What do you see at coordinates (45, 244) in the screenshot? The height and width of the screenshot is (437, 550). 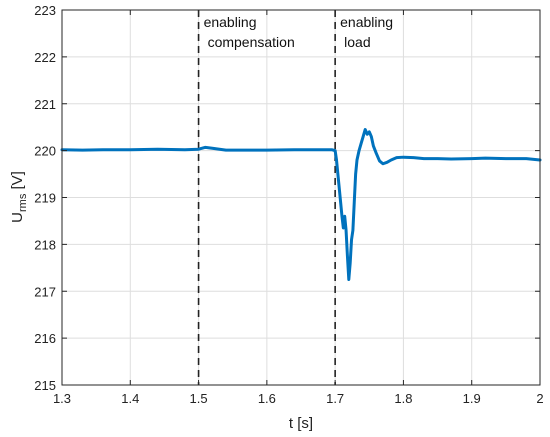 I see `y-tick-label: 218` at bounding box center [45, 244].